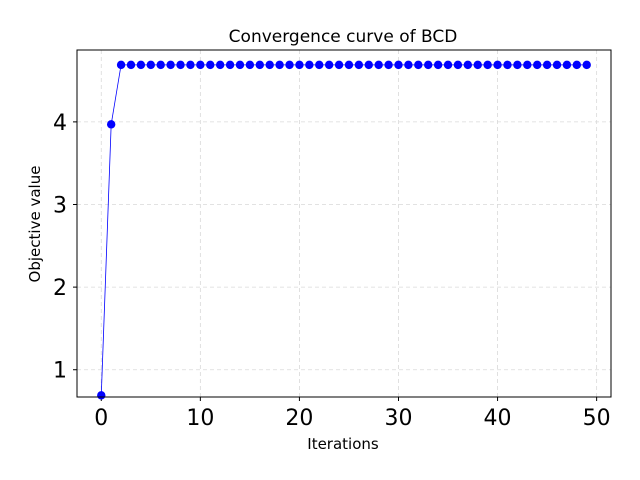 The height and width of the screenshot is (480, 640). What do you see at coordinates (101, 418) in the screenshot?
I see `x-tick-label: 0` at bounding box center [101, 418].